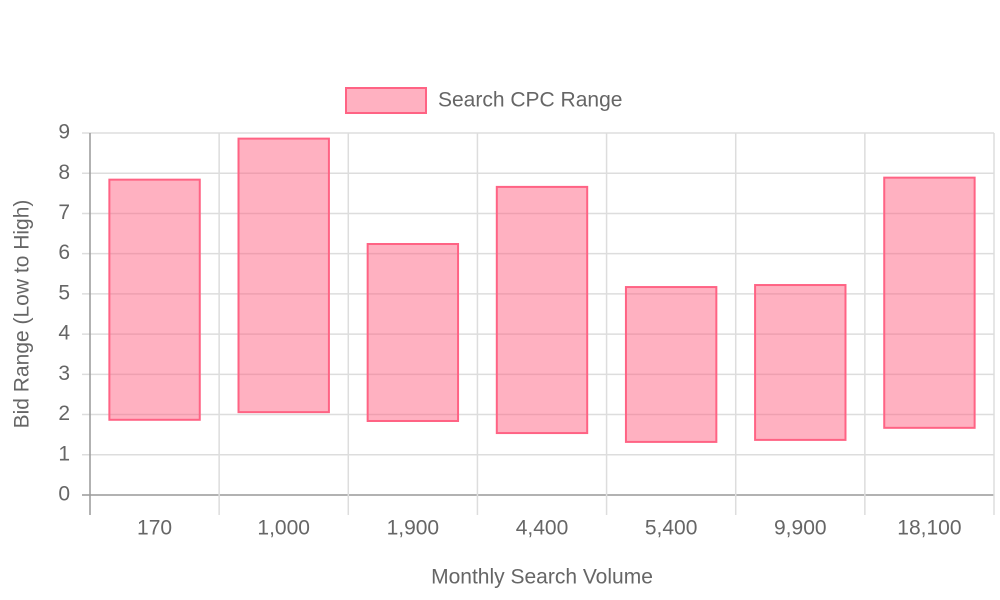  What do you see at coordinates (542, 528) in the screenshot?
I see `x-tick-label: 4,400` at bounding box center [542, 528].